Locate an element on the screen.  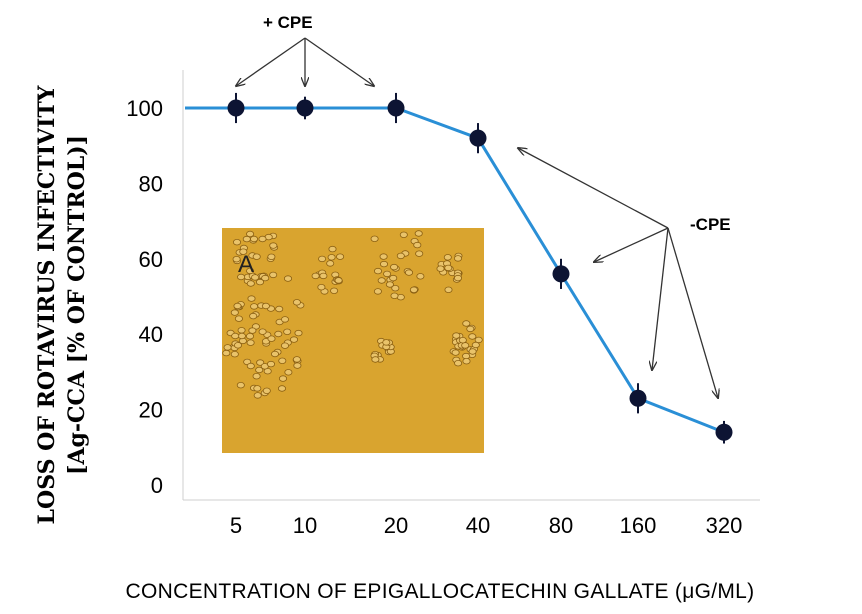
y-tick-label: 100 is located at coordinates (144, 108).